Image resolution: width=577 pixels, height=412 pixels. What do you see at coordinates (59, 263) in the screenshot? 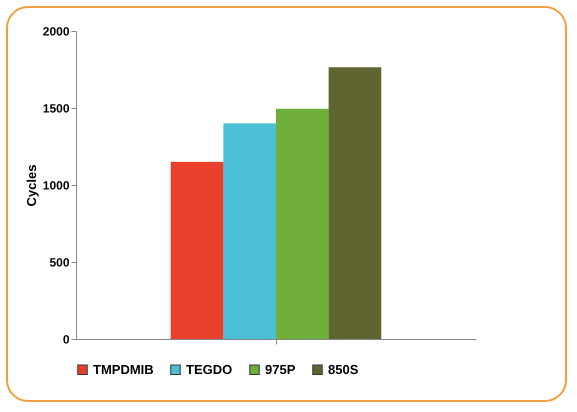
I see `y-tick-label: 500` at bounding box center [59, 263].